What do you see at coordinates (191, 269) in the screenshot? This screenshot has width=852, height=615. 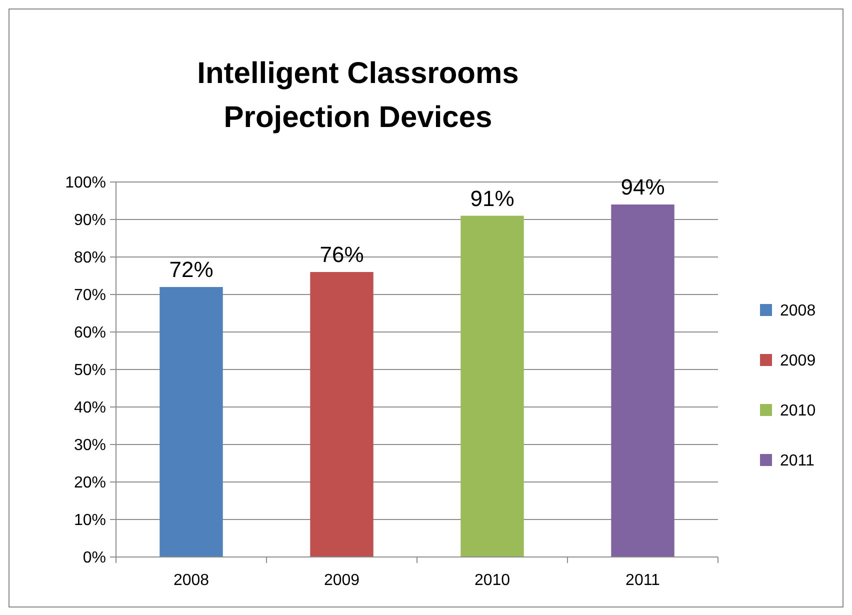 I see `data-label: 72%` at bounding box center [191, 269].